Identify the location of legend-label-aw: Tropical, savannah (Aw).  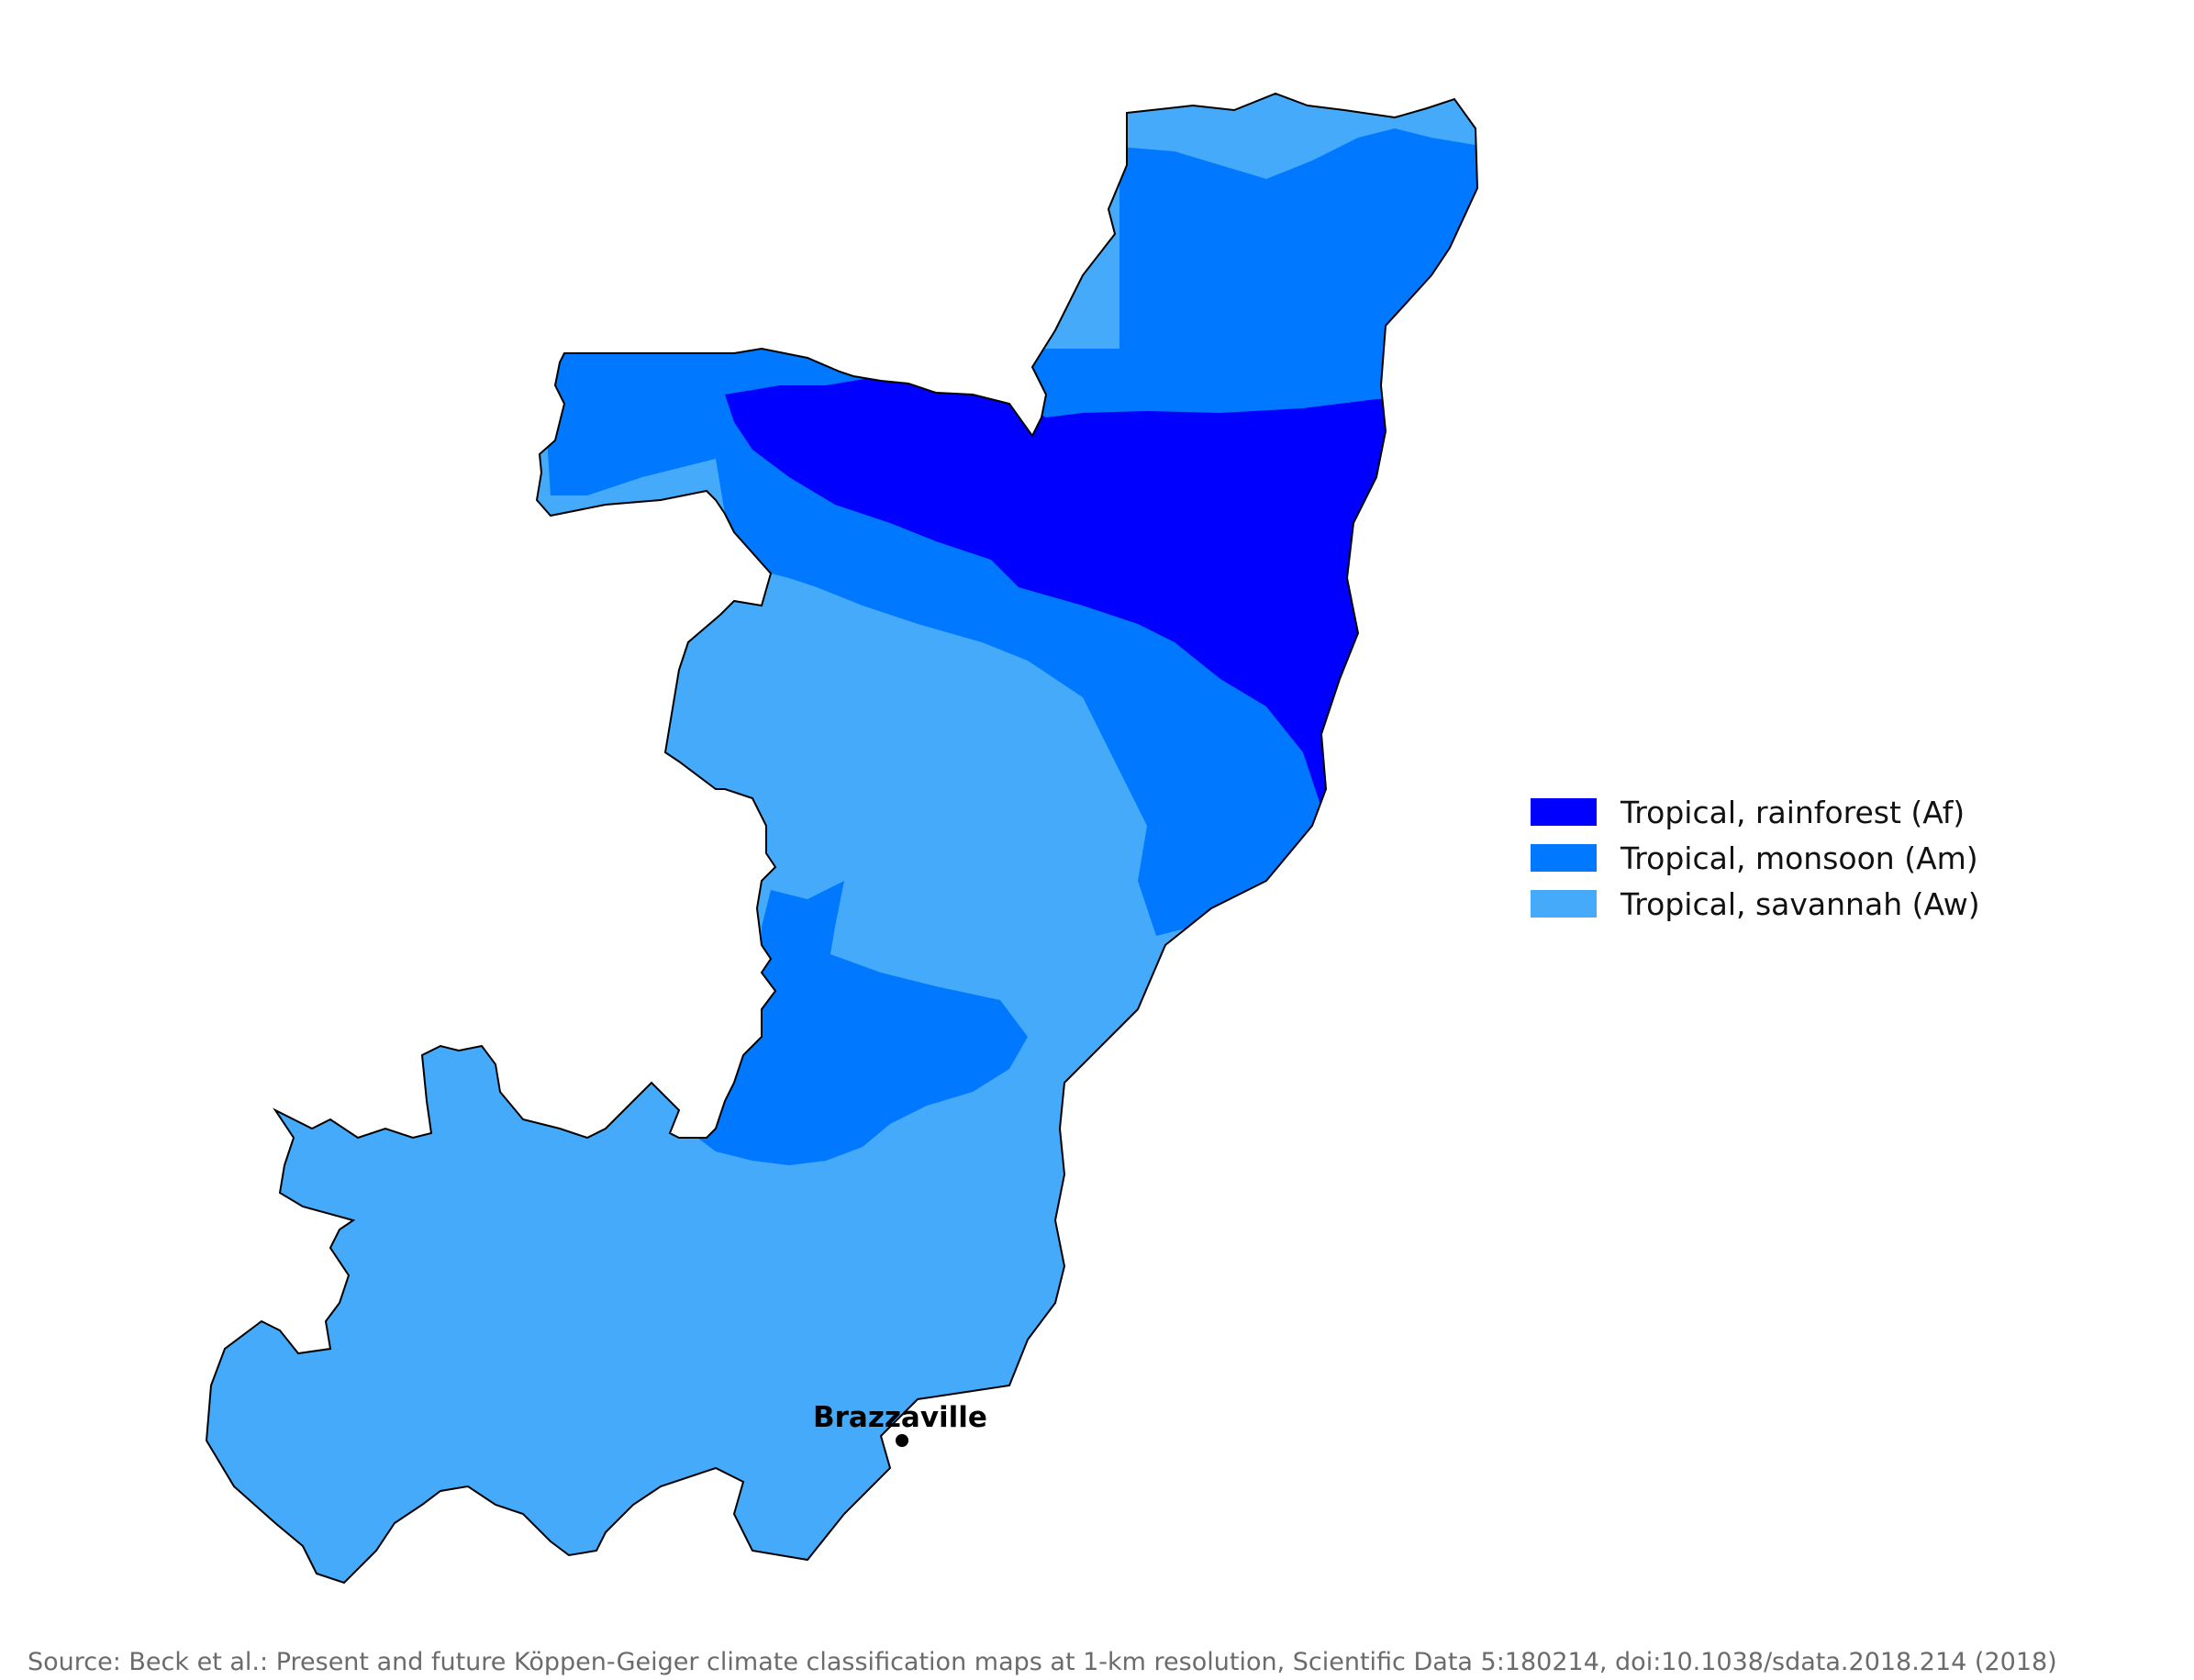
(1800, 903).